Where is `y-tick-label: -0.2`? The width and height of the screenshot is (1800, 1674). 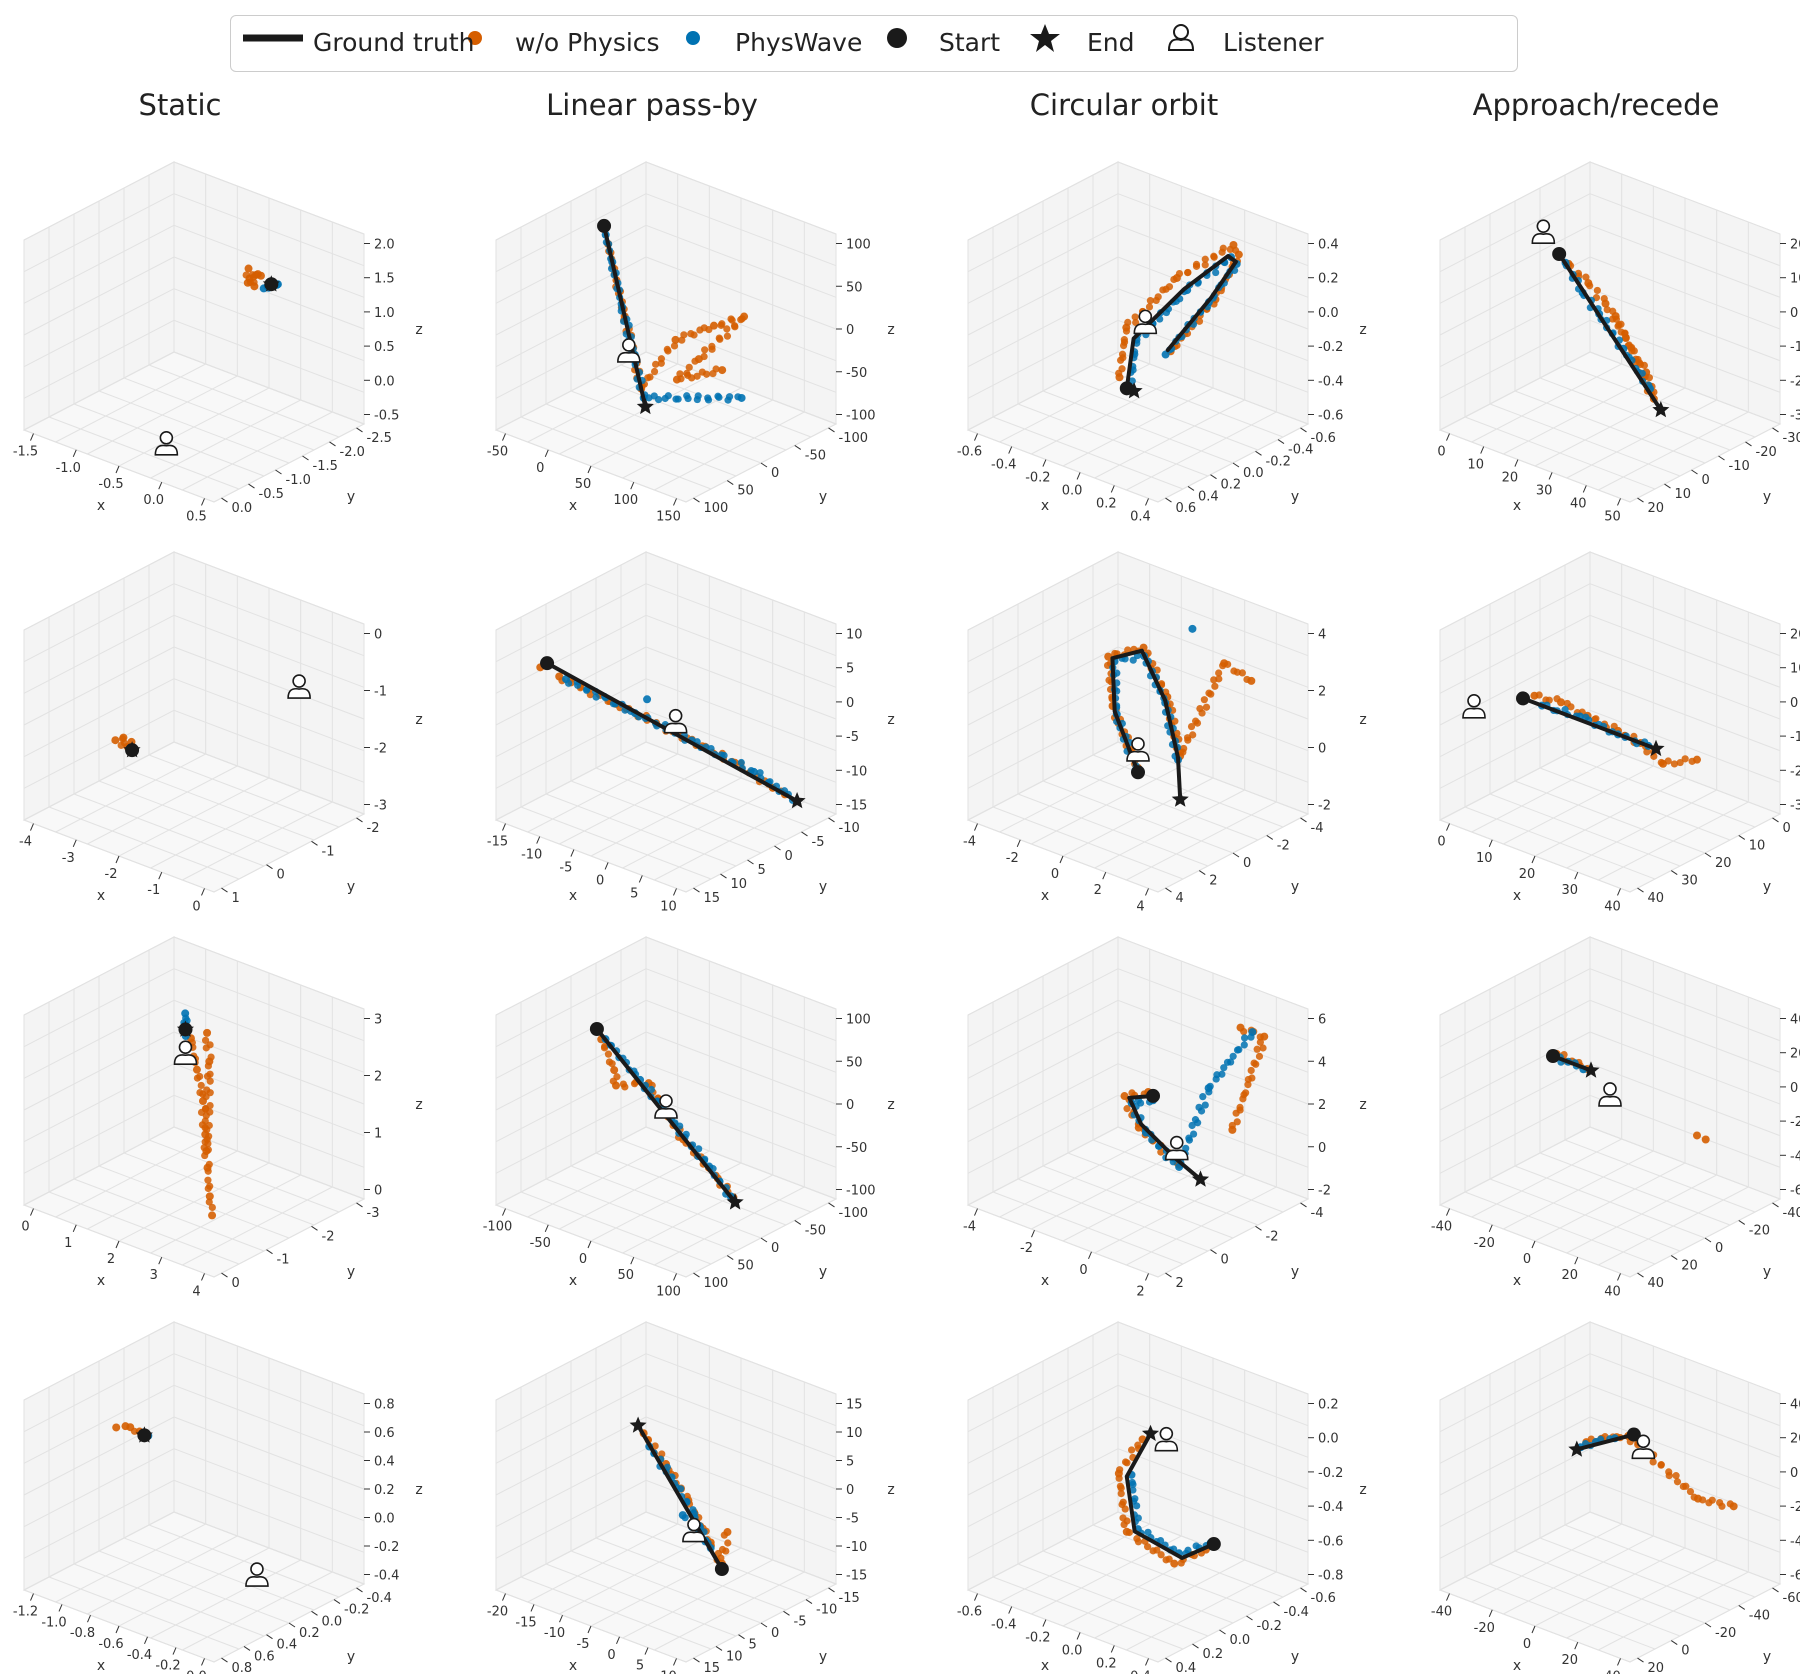
y-tick-label: -0.2 is located at coordinates (1278, 461).